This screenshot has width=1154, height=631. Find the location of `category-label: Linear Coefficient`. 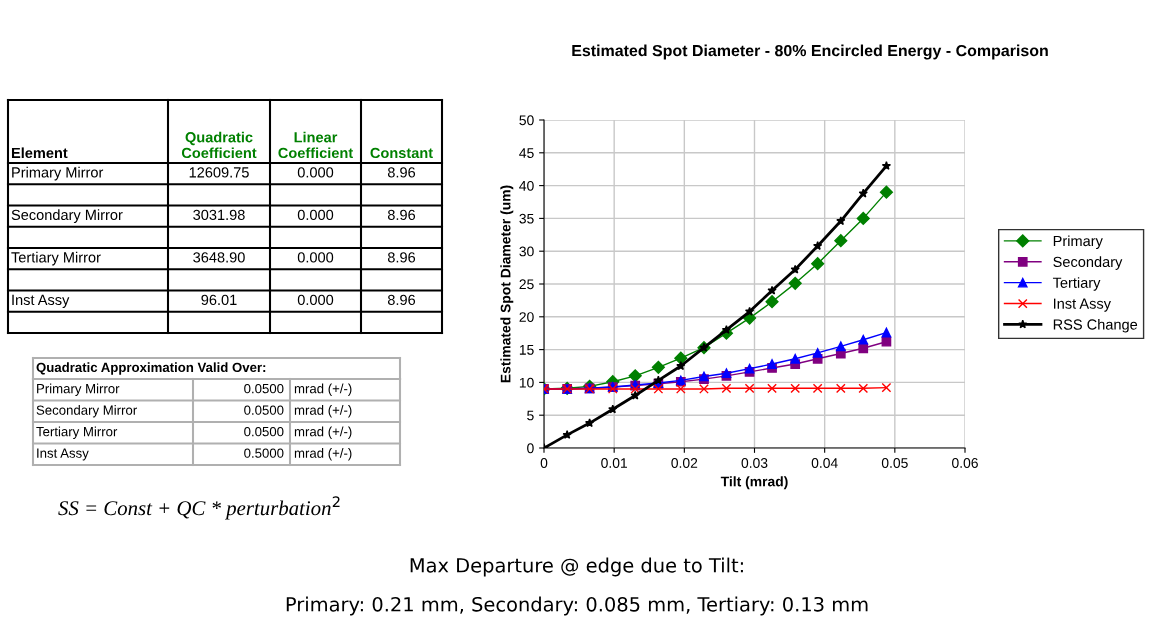

category-label: Linear Coefficient is located at coordinates (315, 145).